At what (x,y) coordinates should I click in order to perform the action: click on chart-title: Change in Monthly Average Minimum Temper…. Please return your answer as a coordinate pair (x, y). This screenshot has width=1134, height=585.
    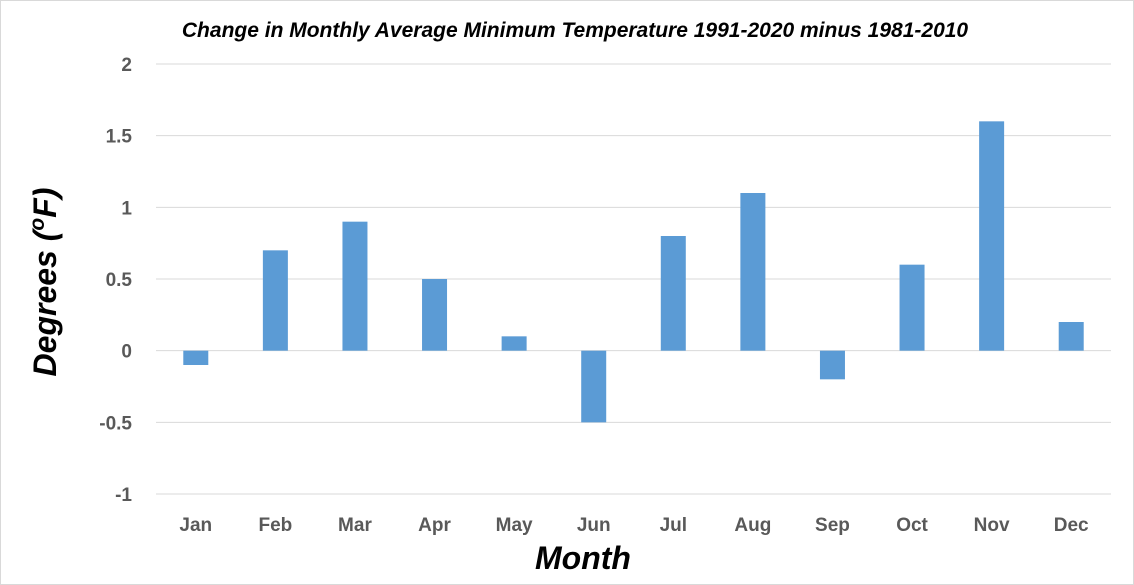
    Looking at the image, I should click on (575, 30).